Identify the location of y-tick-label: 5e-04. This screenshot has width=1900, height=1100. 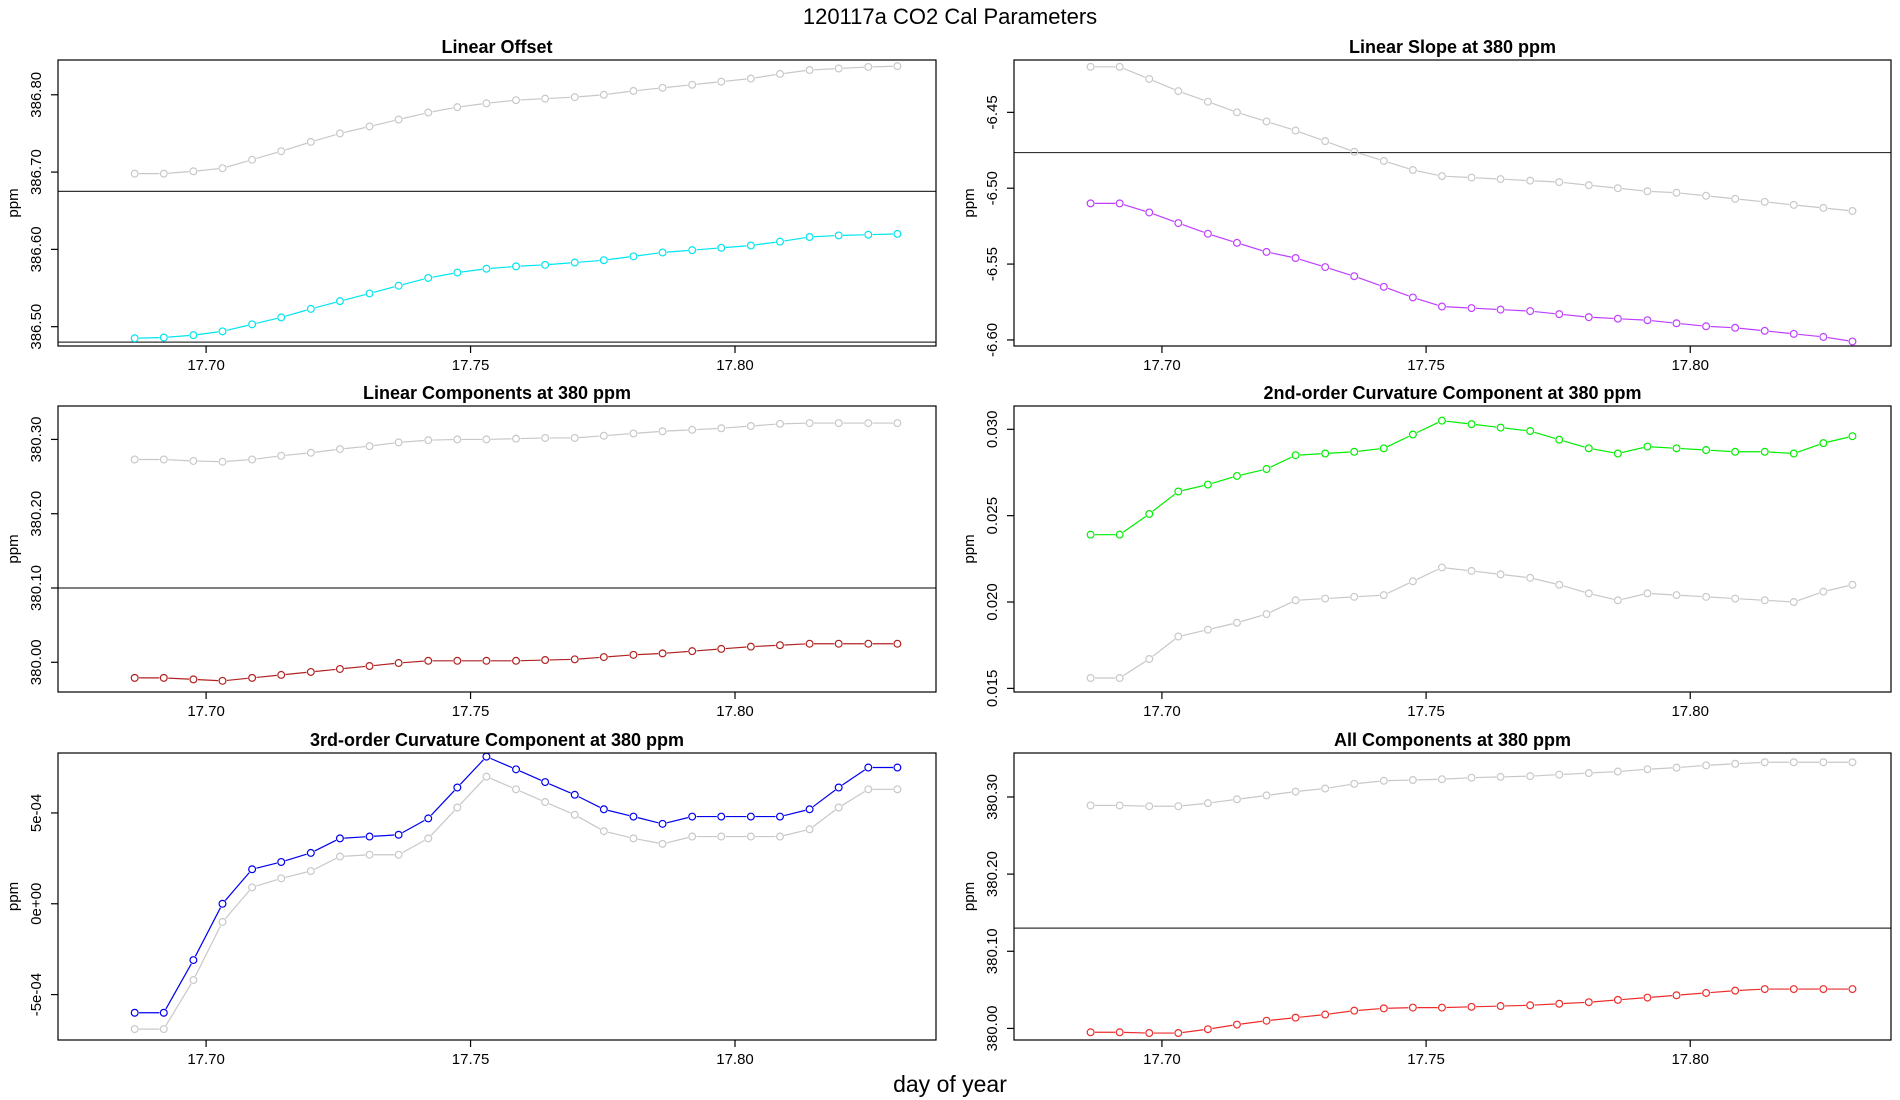
(36, 813).